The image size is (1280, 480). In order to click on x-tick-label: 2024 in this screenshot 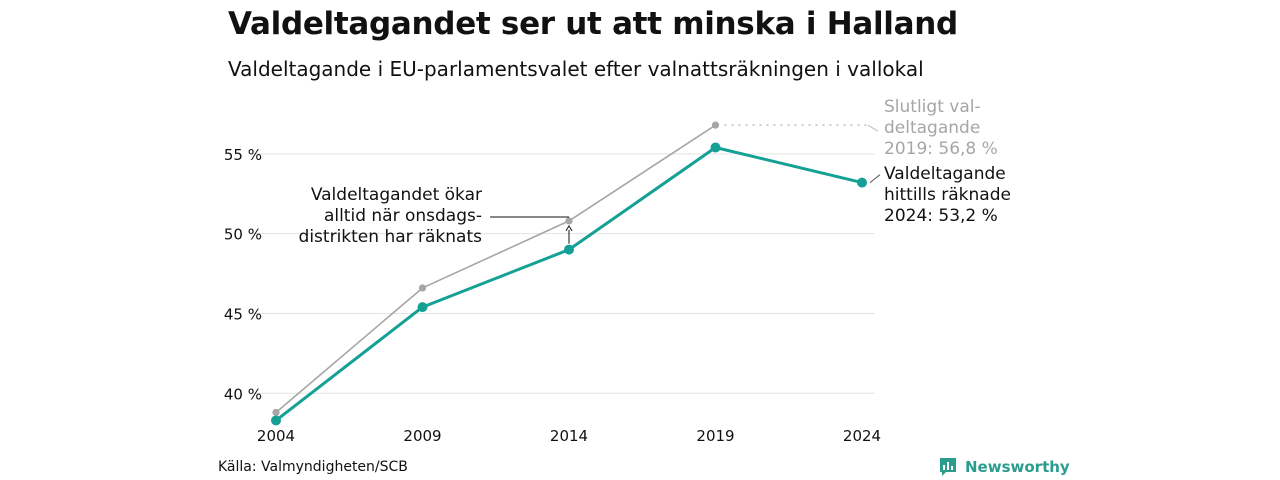, I will do `click(862, 436)`.